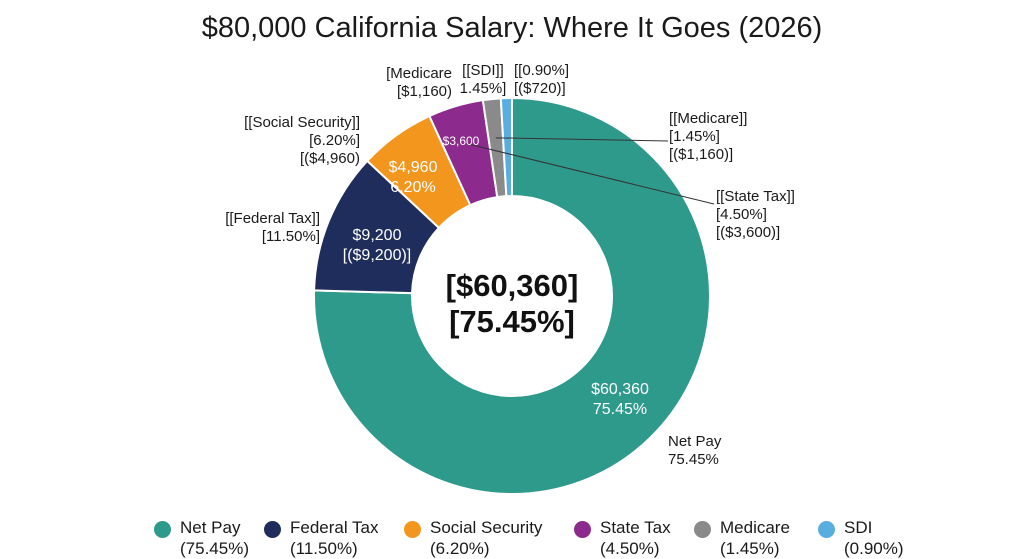 This screenshot has height=559, width=1024. Describe the element at coordinates (582, 139) in the screenshot. I see `leader-line-medicare` at that location.